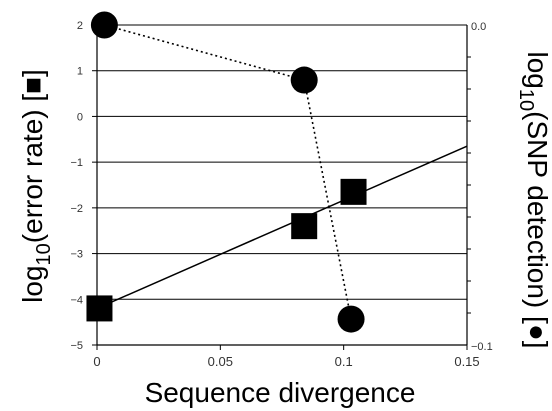  What do you see at coordinates (482, 347) in the screenshot?
I see `y-right-tick-label-1: −0.1` at bounding box center [482, 347].